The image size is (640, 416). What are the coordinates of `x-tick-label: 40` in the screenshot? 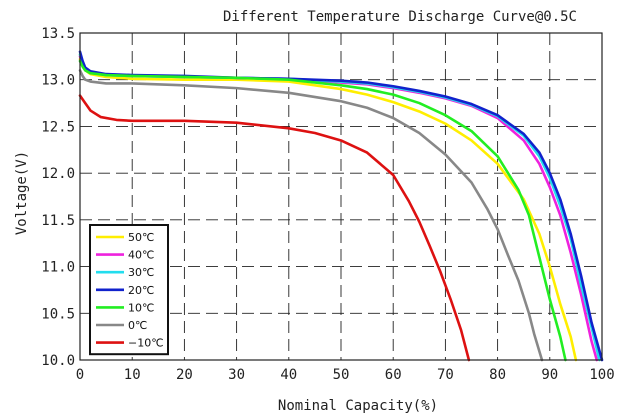 It's located at (288, 375).